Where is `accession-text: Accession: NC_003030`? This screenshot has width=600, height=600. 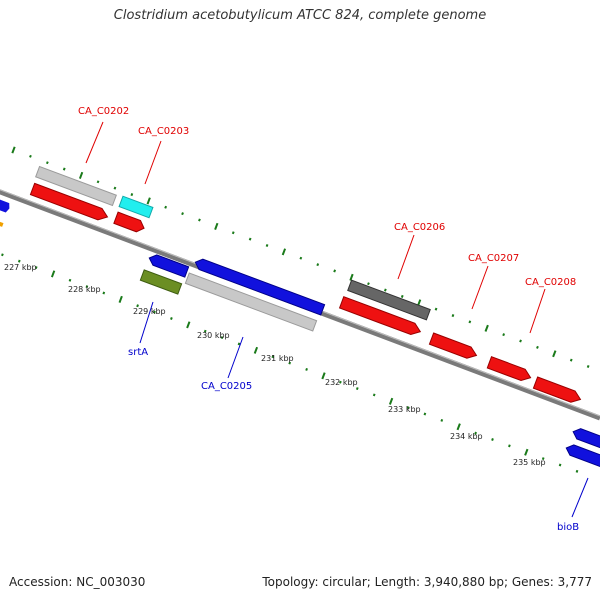
accession-text: Accession: NC_003030 is located at coordinates (77, 582).